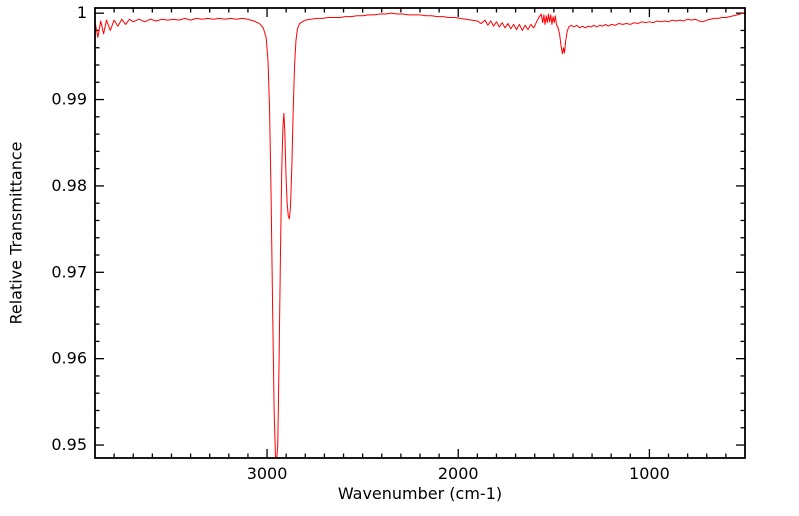 Image resolution: width=799 pixels, height=516 pixels. What do you see at coordinates (82, 12) in the screenshot?
I see `y-tick-label: 1` at bounding box center [82, 12].